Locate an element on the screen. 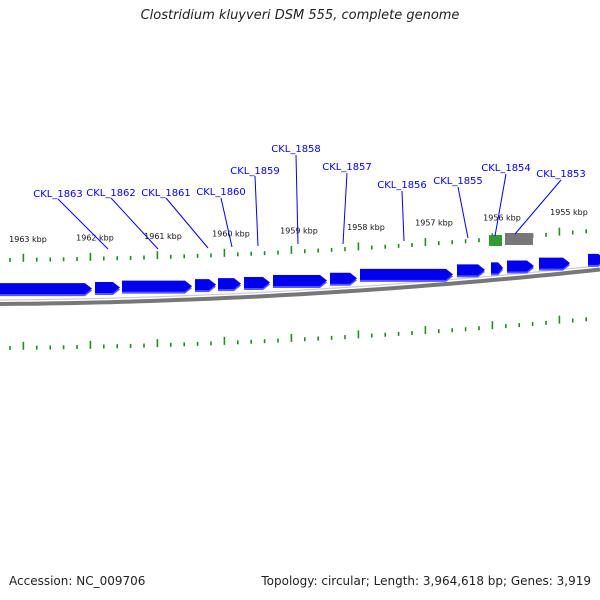  accession-text: Accession: NC_009706 is located at coordinates (77, 581).